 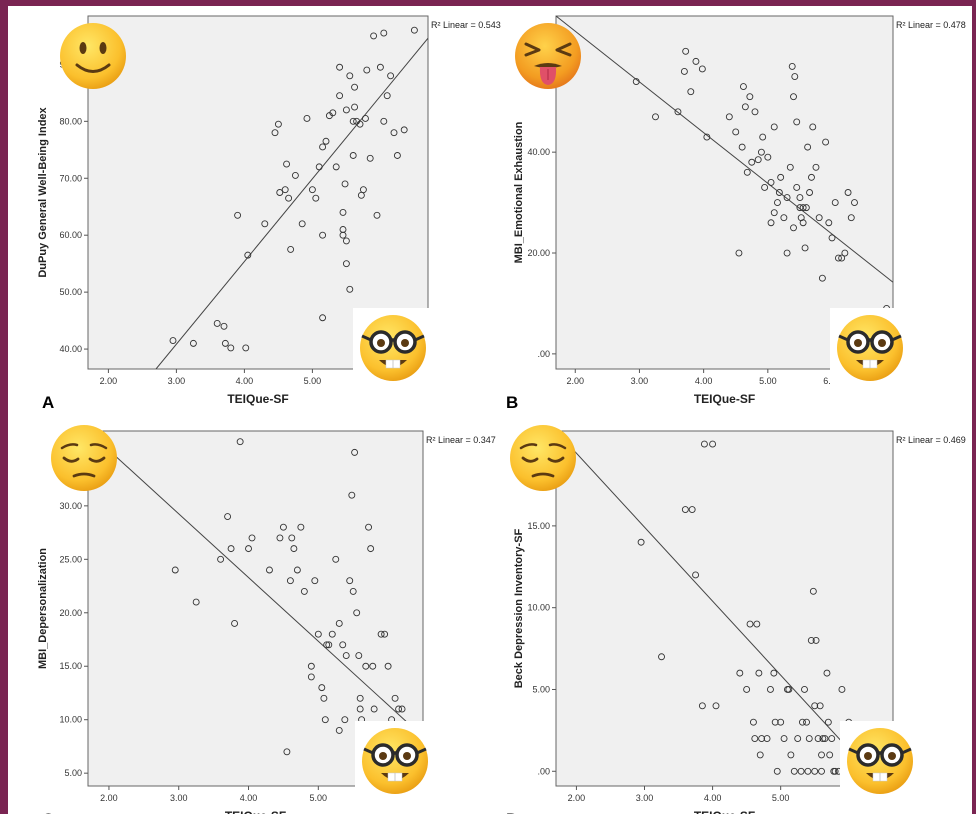 I want to click on r2-label: R² Linear = 0.469, so click(x=931, y=440).